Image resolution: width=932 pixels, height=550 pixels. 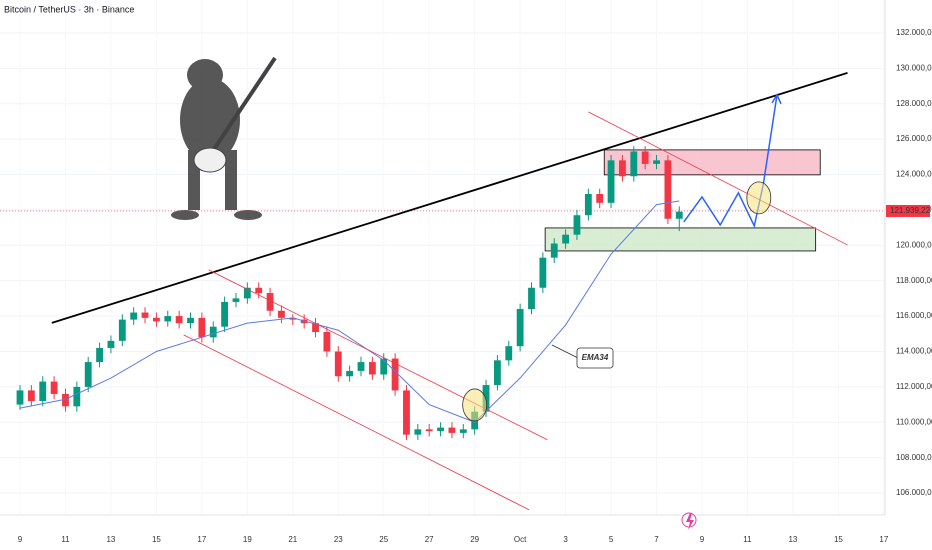 What do you see at coordinates (338, 539) in the screenshot?
I see `x-tick-label: 23` at bounding box center [338, 539].